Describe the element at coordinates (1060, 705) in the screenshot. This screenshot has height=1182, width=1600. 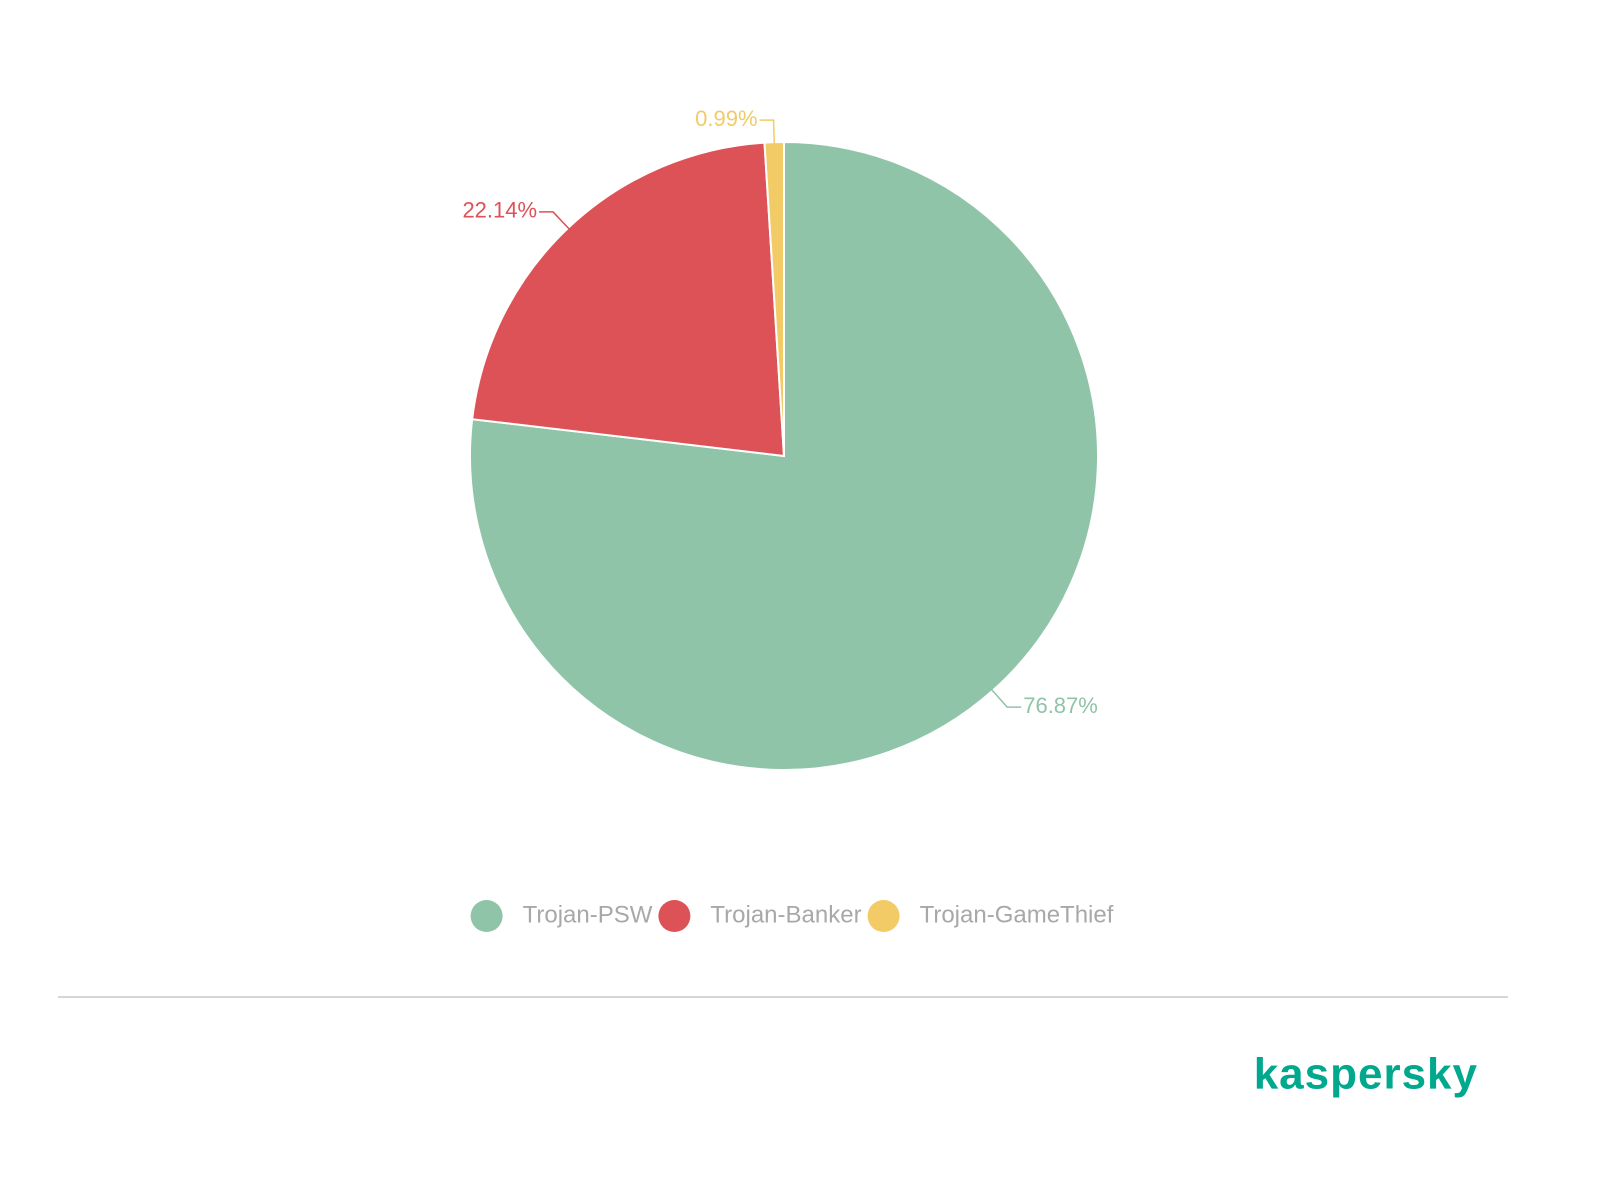
I see `data-label: 76.87%` at that location.